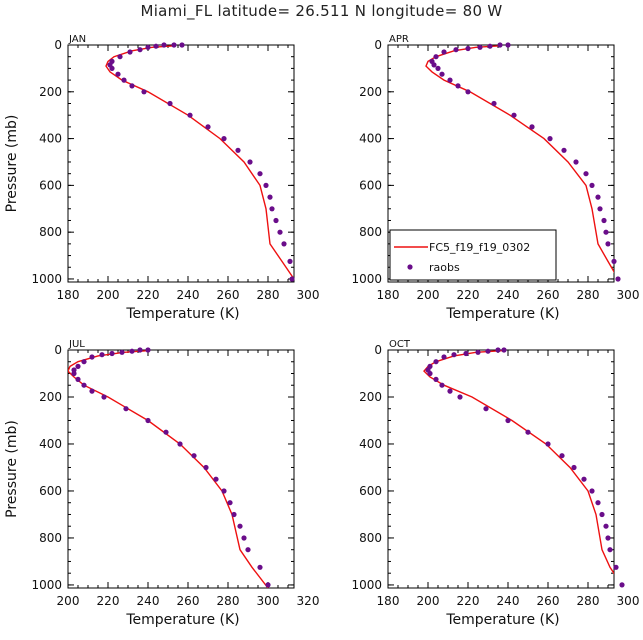 This screenshot has width=643, height=640. What do you see at coordinates (370, 185) in the screenshot?
I see `y-tick-label: 600` at bounding box center [370, 185].